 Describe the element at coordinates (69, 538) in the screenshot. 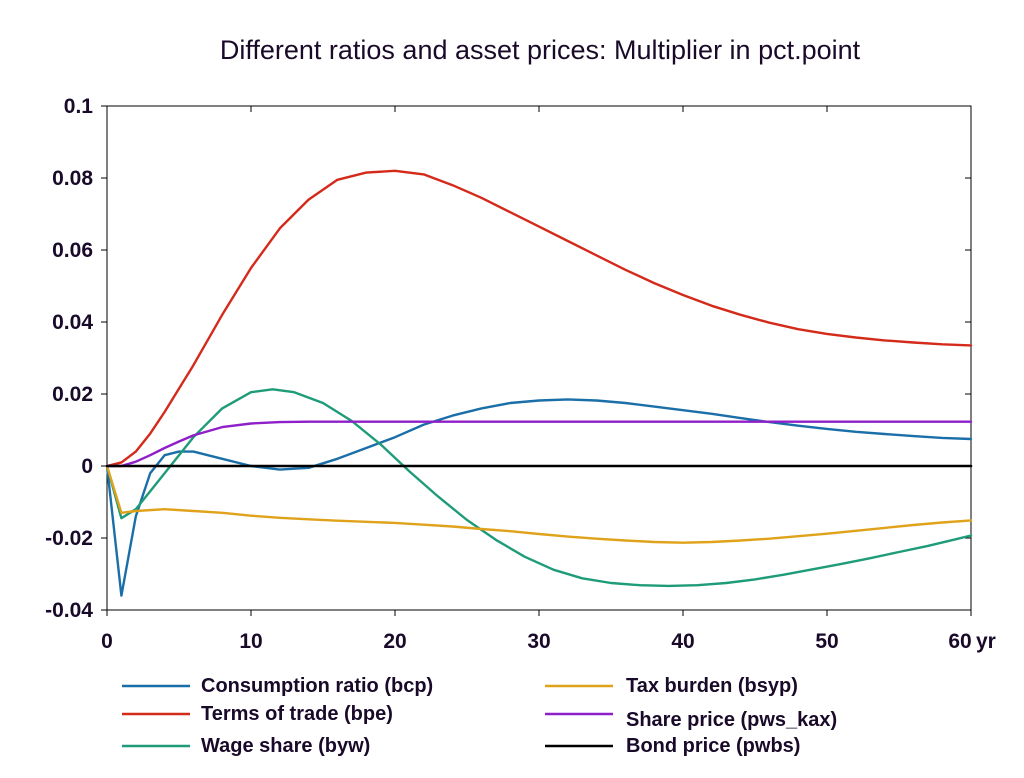

I see `y-tick-label: -0.02` at that location.